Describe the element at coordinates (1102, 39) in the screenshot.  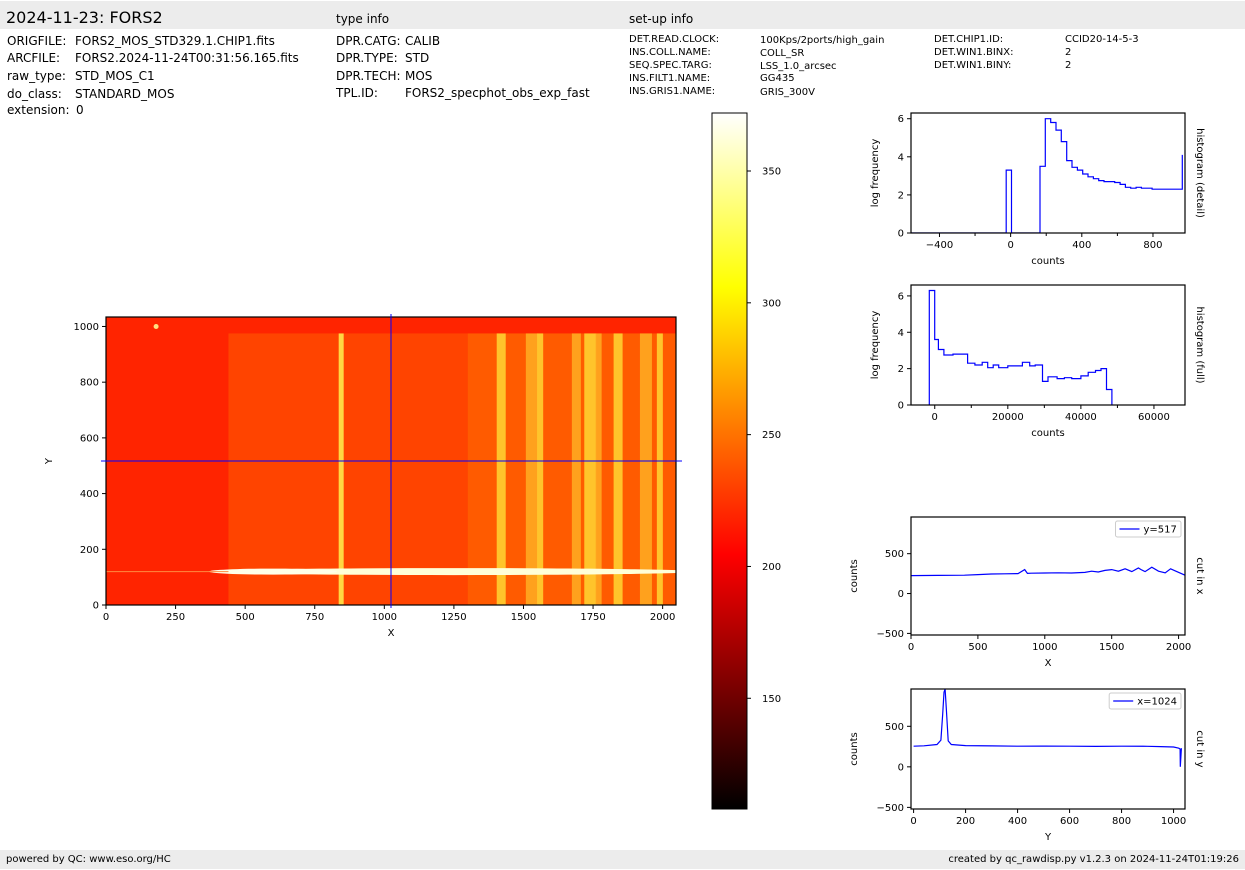
I see `setup-info-value: CCID20-14-5-3` at that location.